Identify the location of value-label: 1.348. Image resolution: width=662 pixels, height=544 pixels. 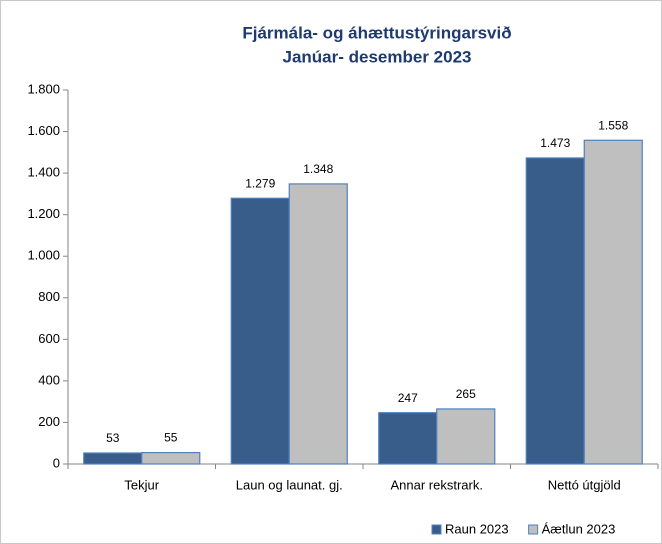
(318, 169).